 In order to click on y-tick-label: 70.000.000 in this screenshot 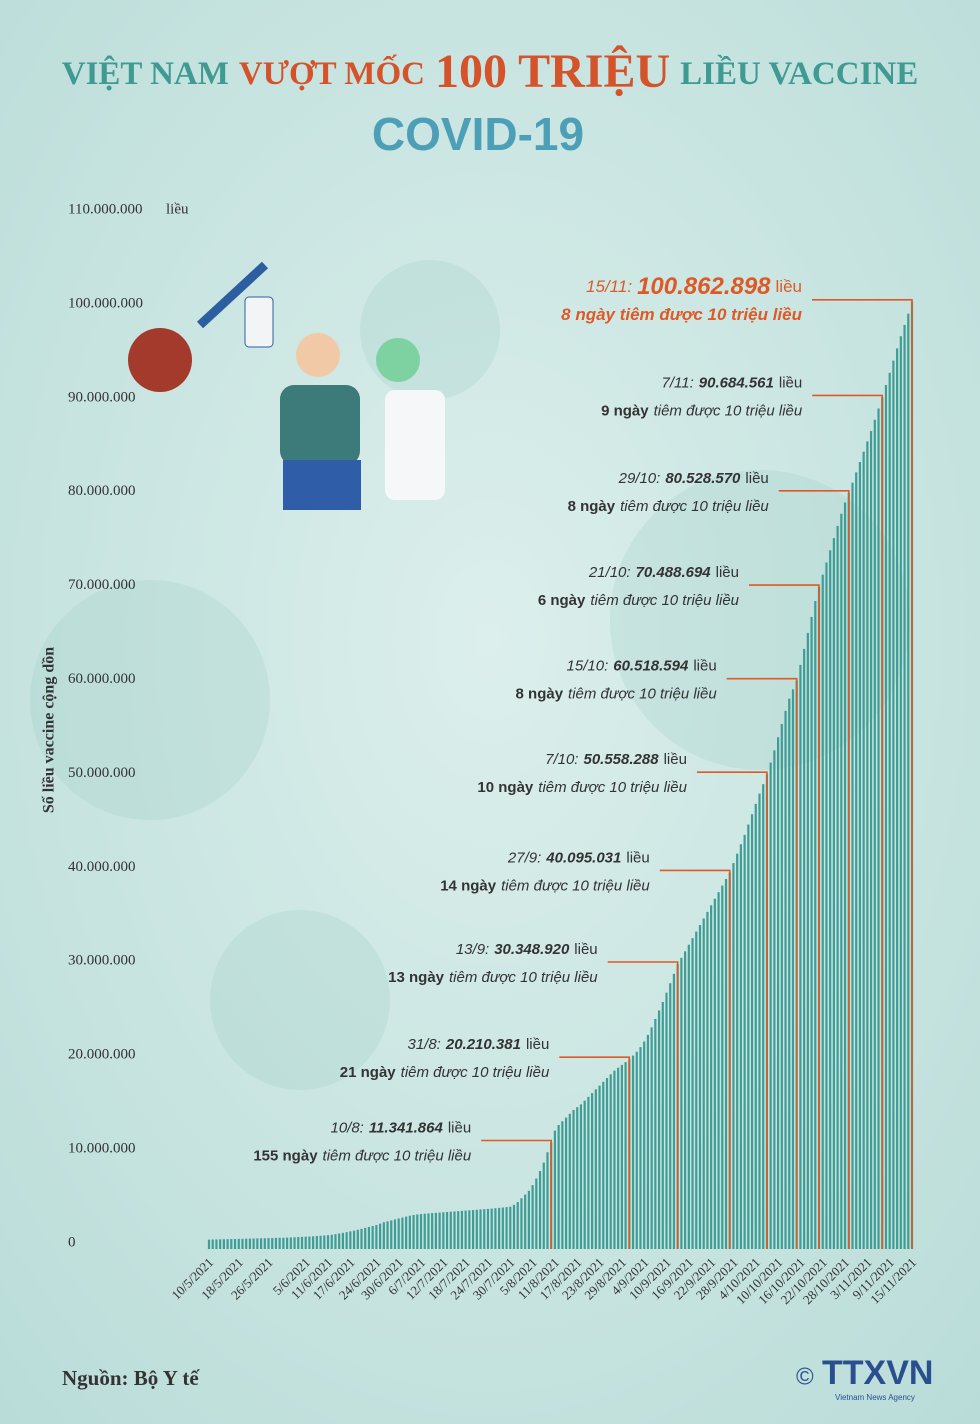, I will do `click(102, 585)`.